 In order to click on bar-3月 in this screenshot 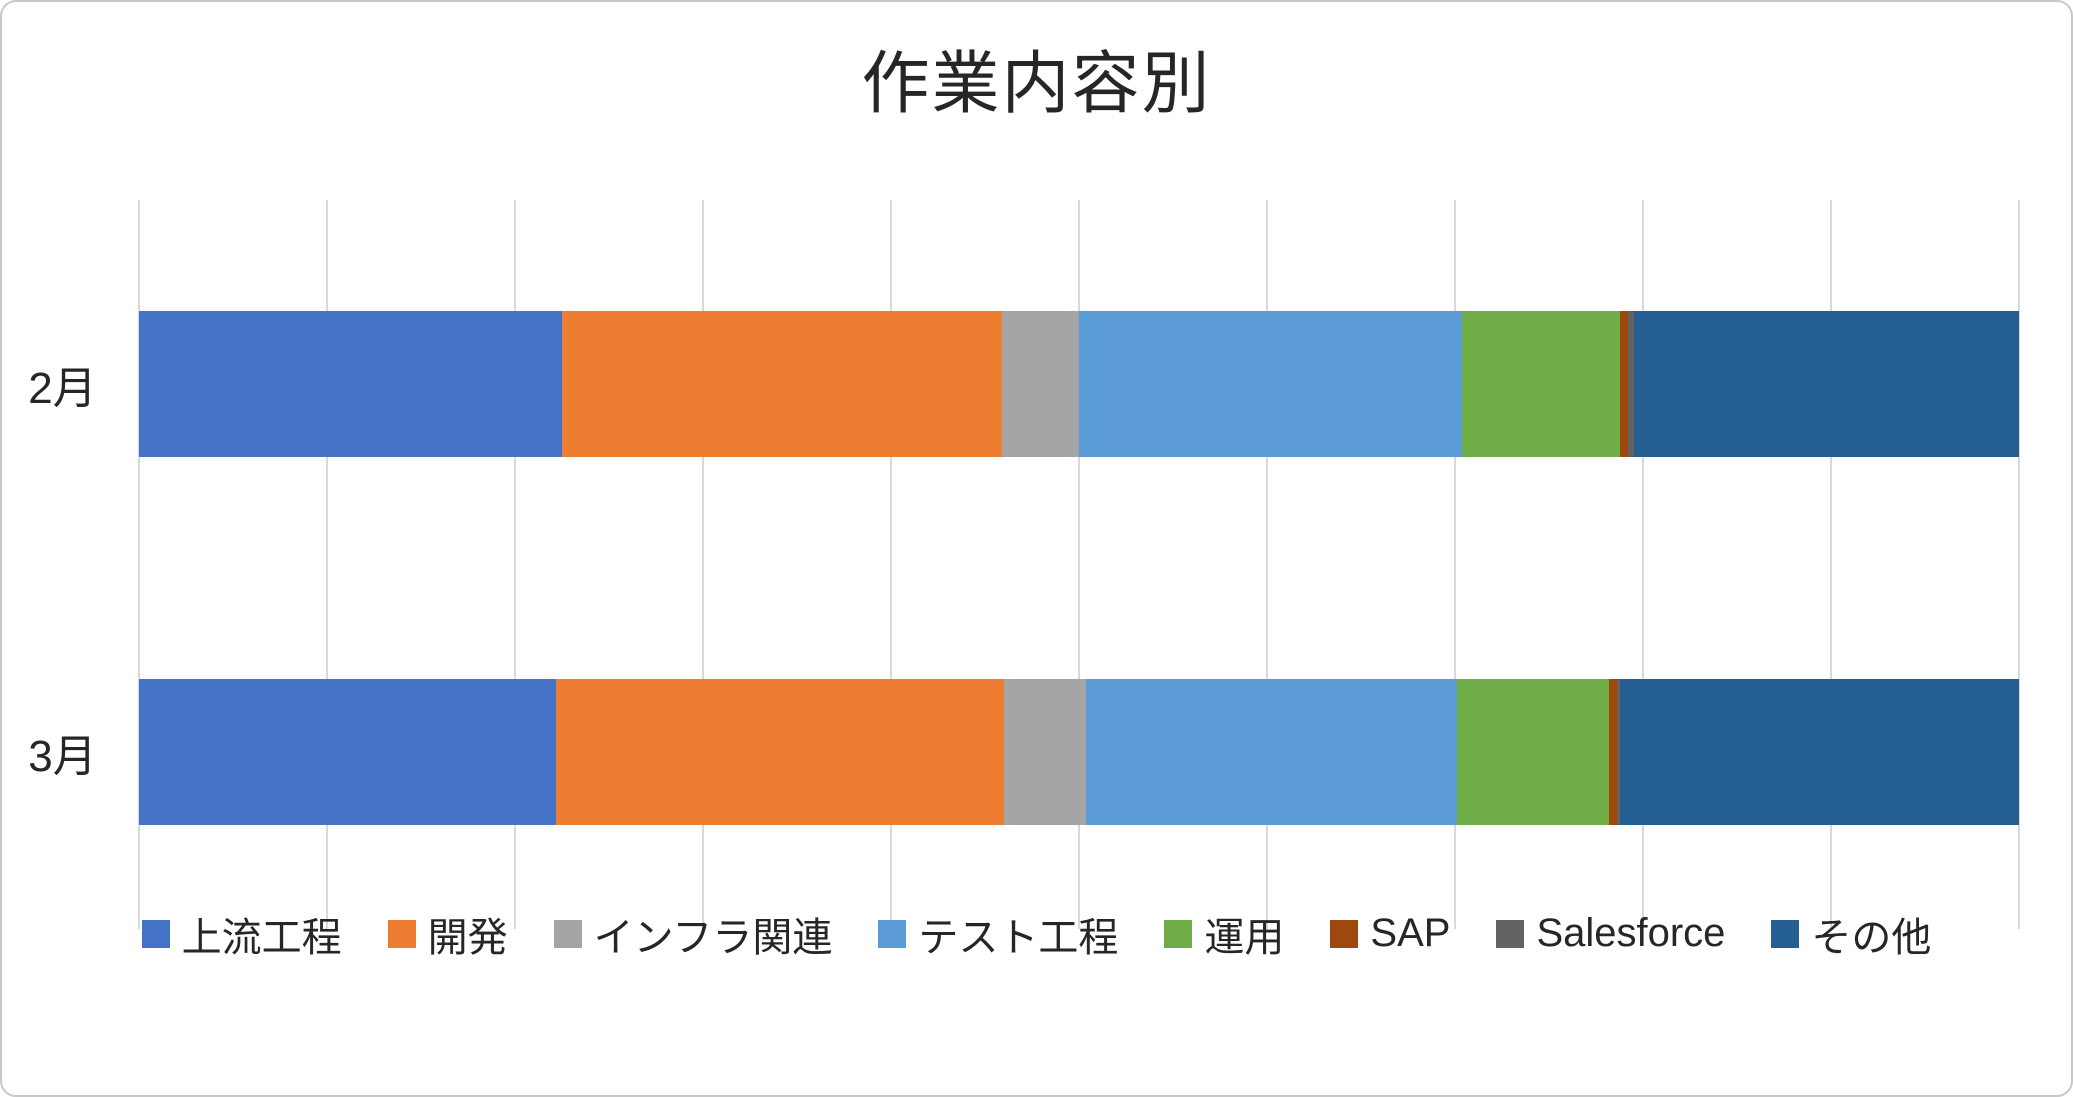, I will do `click(1078, 752)`.